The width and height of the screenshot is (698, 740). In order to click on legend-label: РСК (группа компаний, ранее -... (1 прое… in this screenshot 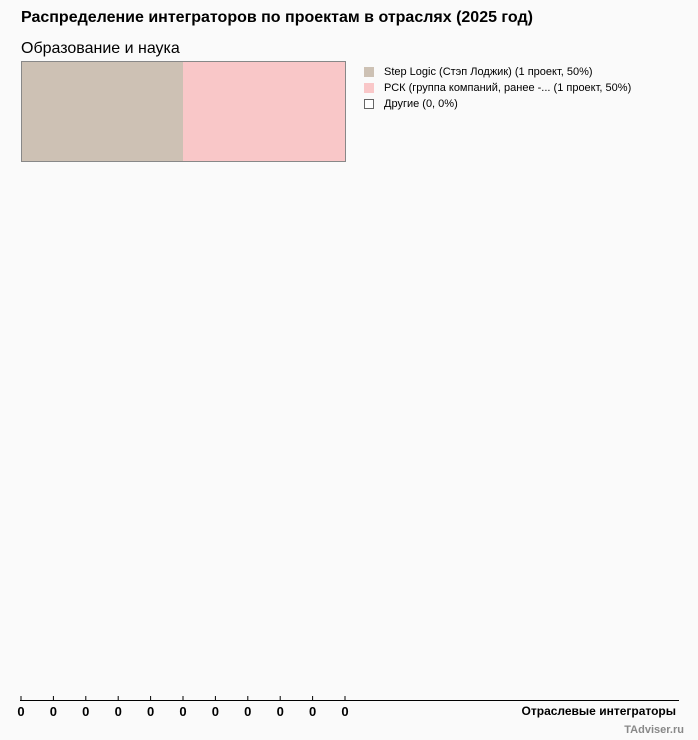, I will do `click(508, 88)`.